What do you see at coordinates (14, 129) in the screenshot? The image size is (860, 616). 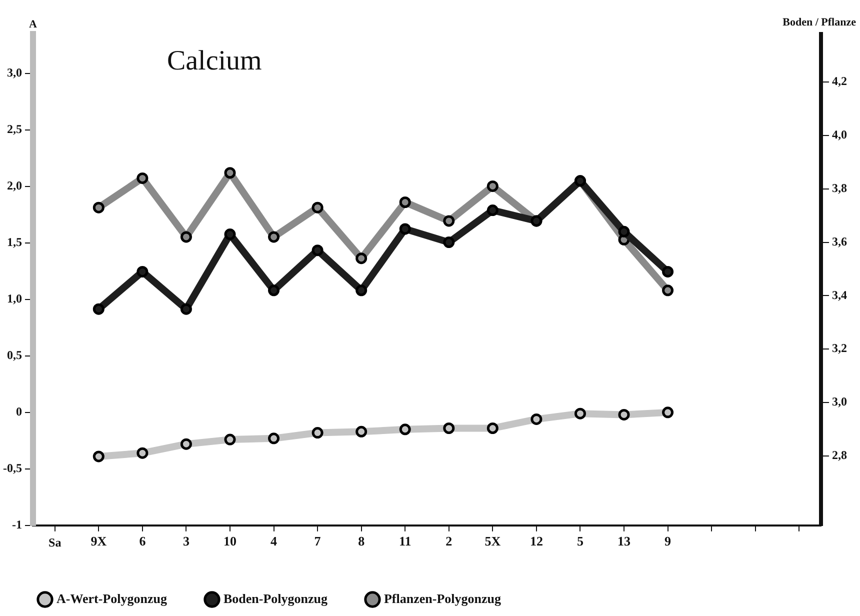 I see `y-tick-label: 2,5` at bounding box center [14, 129].